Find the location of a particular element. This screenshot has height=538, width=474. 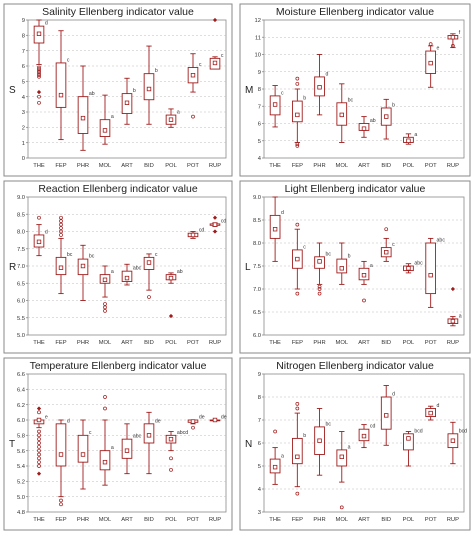

y-tick-label: 7.5 is located at coordinates (21, 250).